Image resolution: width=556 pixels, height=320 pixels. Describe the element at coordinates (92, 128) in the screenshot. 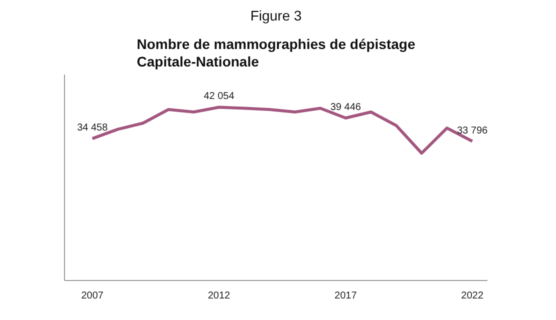

I see `data-label: 34 458` at that location.